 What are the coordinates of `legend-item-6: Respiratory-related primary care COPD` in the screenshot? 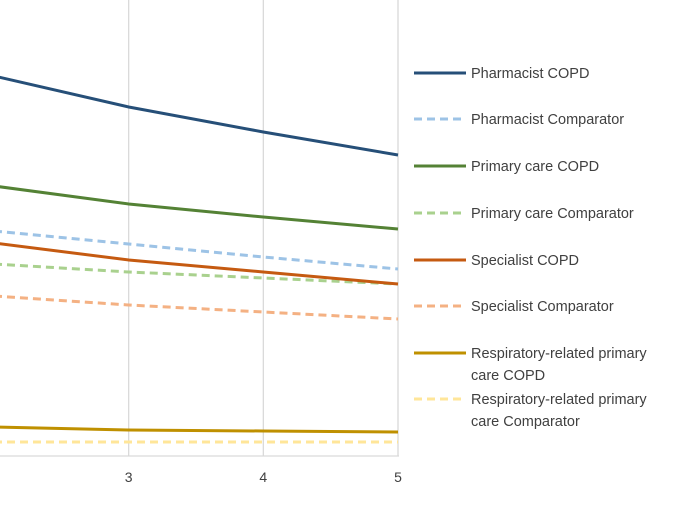 It's located at (530, 365).